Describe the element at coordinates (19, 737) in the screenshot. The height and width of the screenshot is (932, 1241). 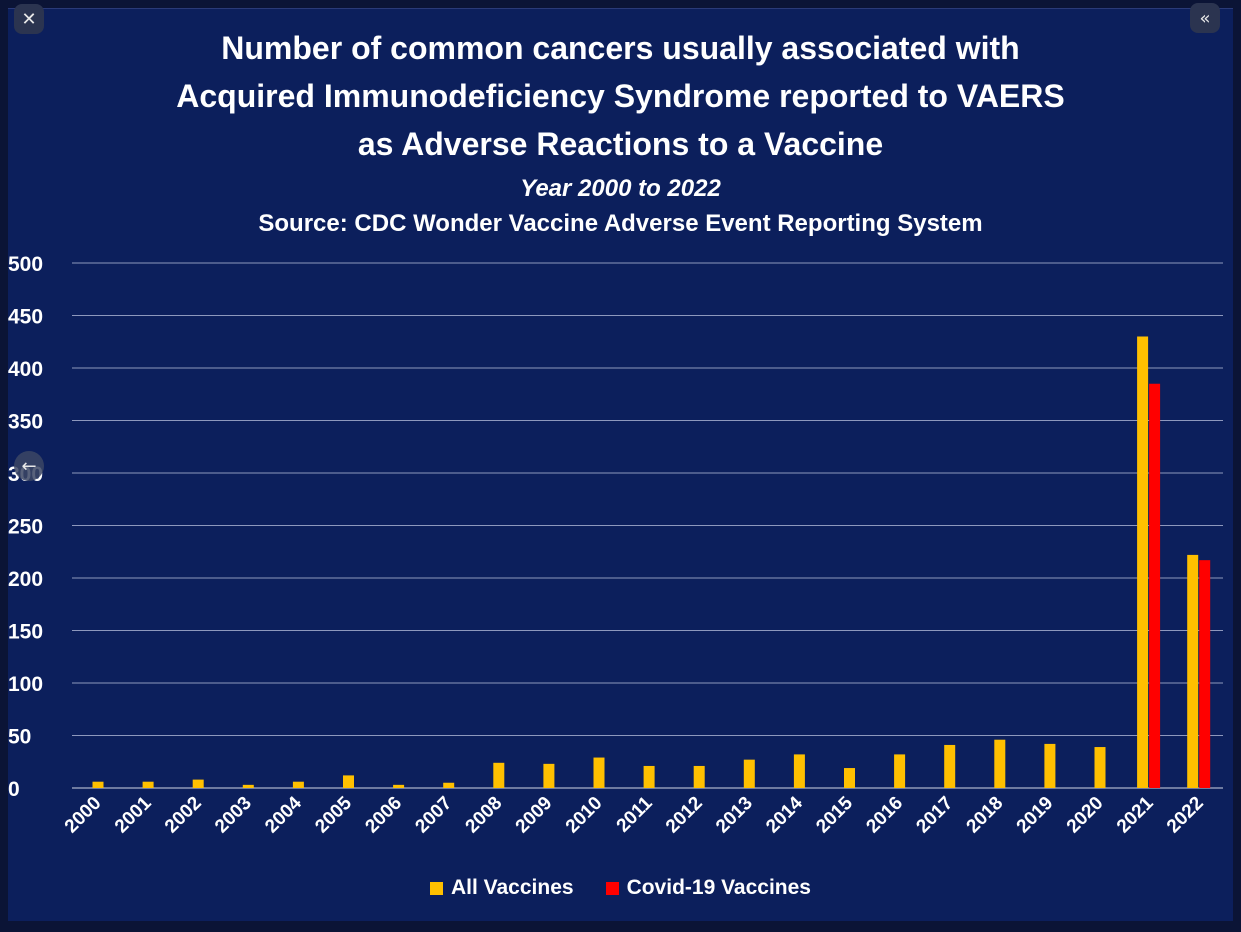
I see `y-tick-label: 50` at that location.